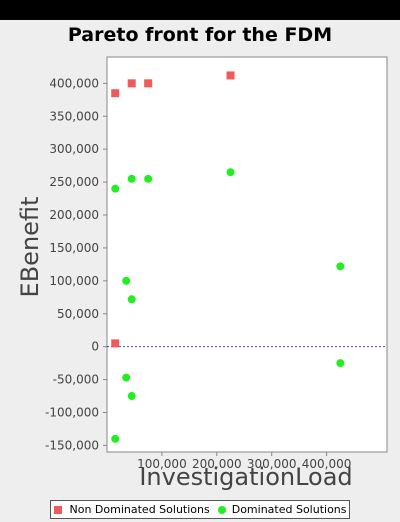  What do you see at coordinates (272, 464) in the screenshot?
I see `x-tick-label: 300,000` at bounding box center [272, 464].